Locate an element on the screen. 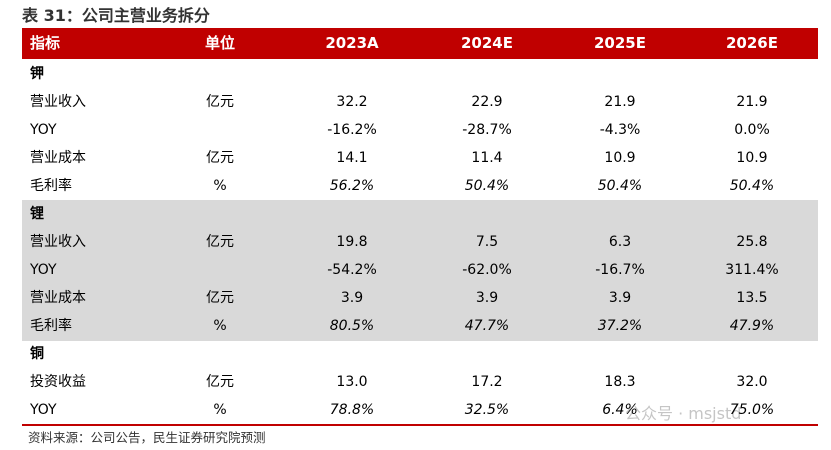  table-cell: 80.5% is located at coordinates (352, 326).